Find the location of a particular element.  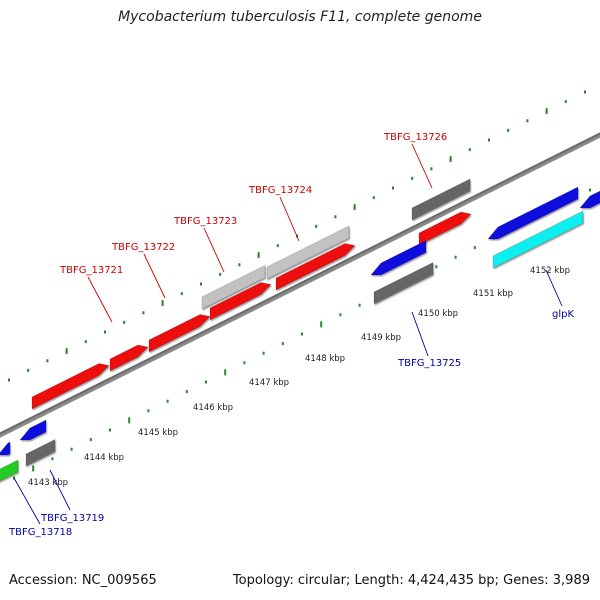

feature-label: TBFG_13721 is located at coordinates (91, 270).